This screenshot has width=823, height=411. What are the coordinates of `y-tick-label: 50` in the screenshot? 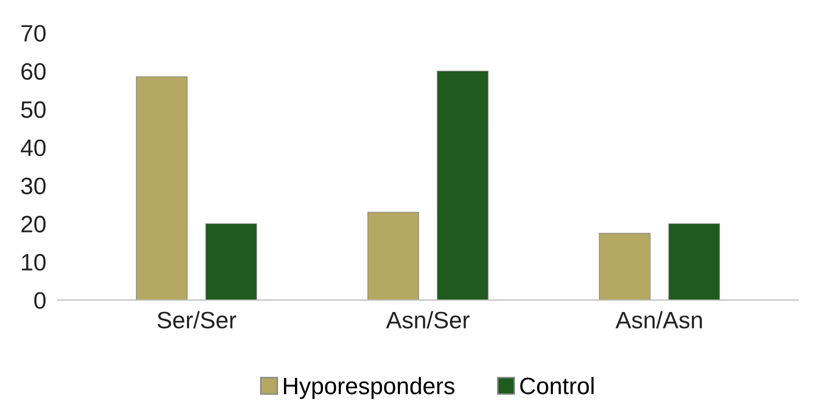 It's located at (33, 109).